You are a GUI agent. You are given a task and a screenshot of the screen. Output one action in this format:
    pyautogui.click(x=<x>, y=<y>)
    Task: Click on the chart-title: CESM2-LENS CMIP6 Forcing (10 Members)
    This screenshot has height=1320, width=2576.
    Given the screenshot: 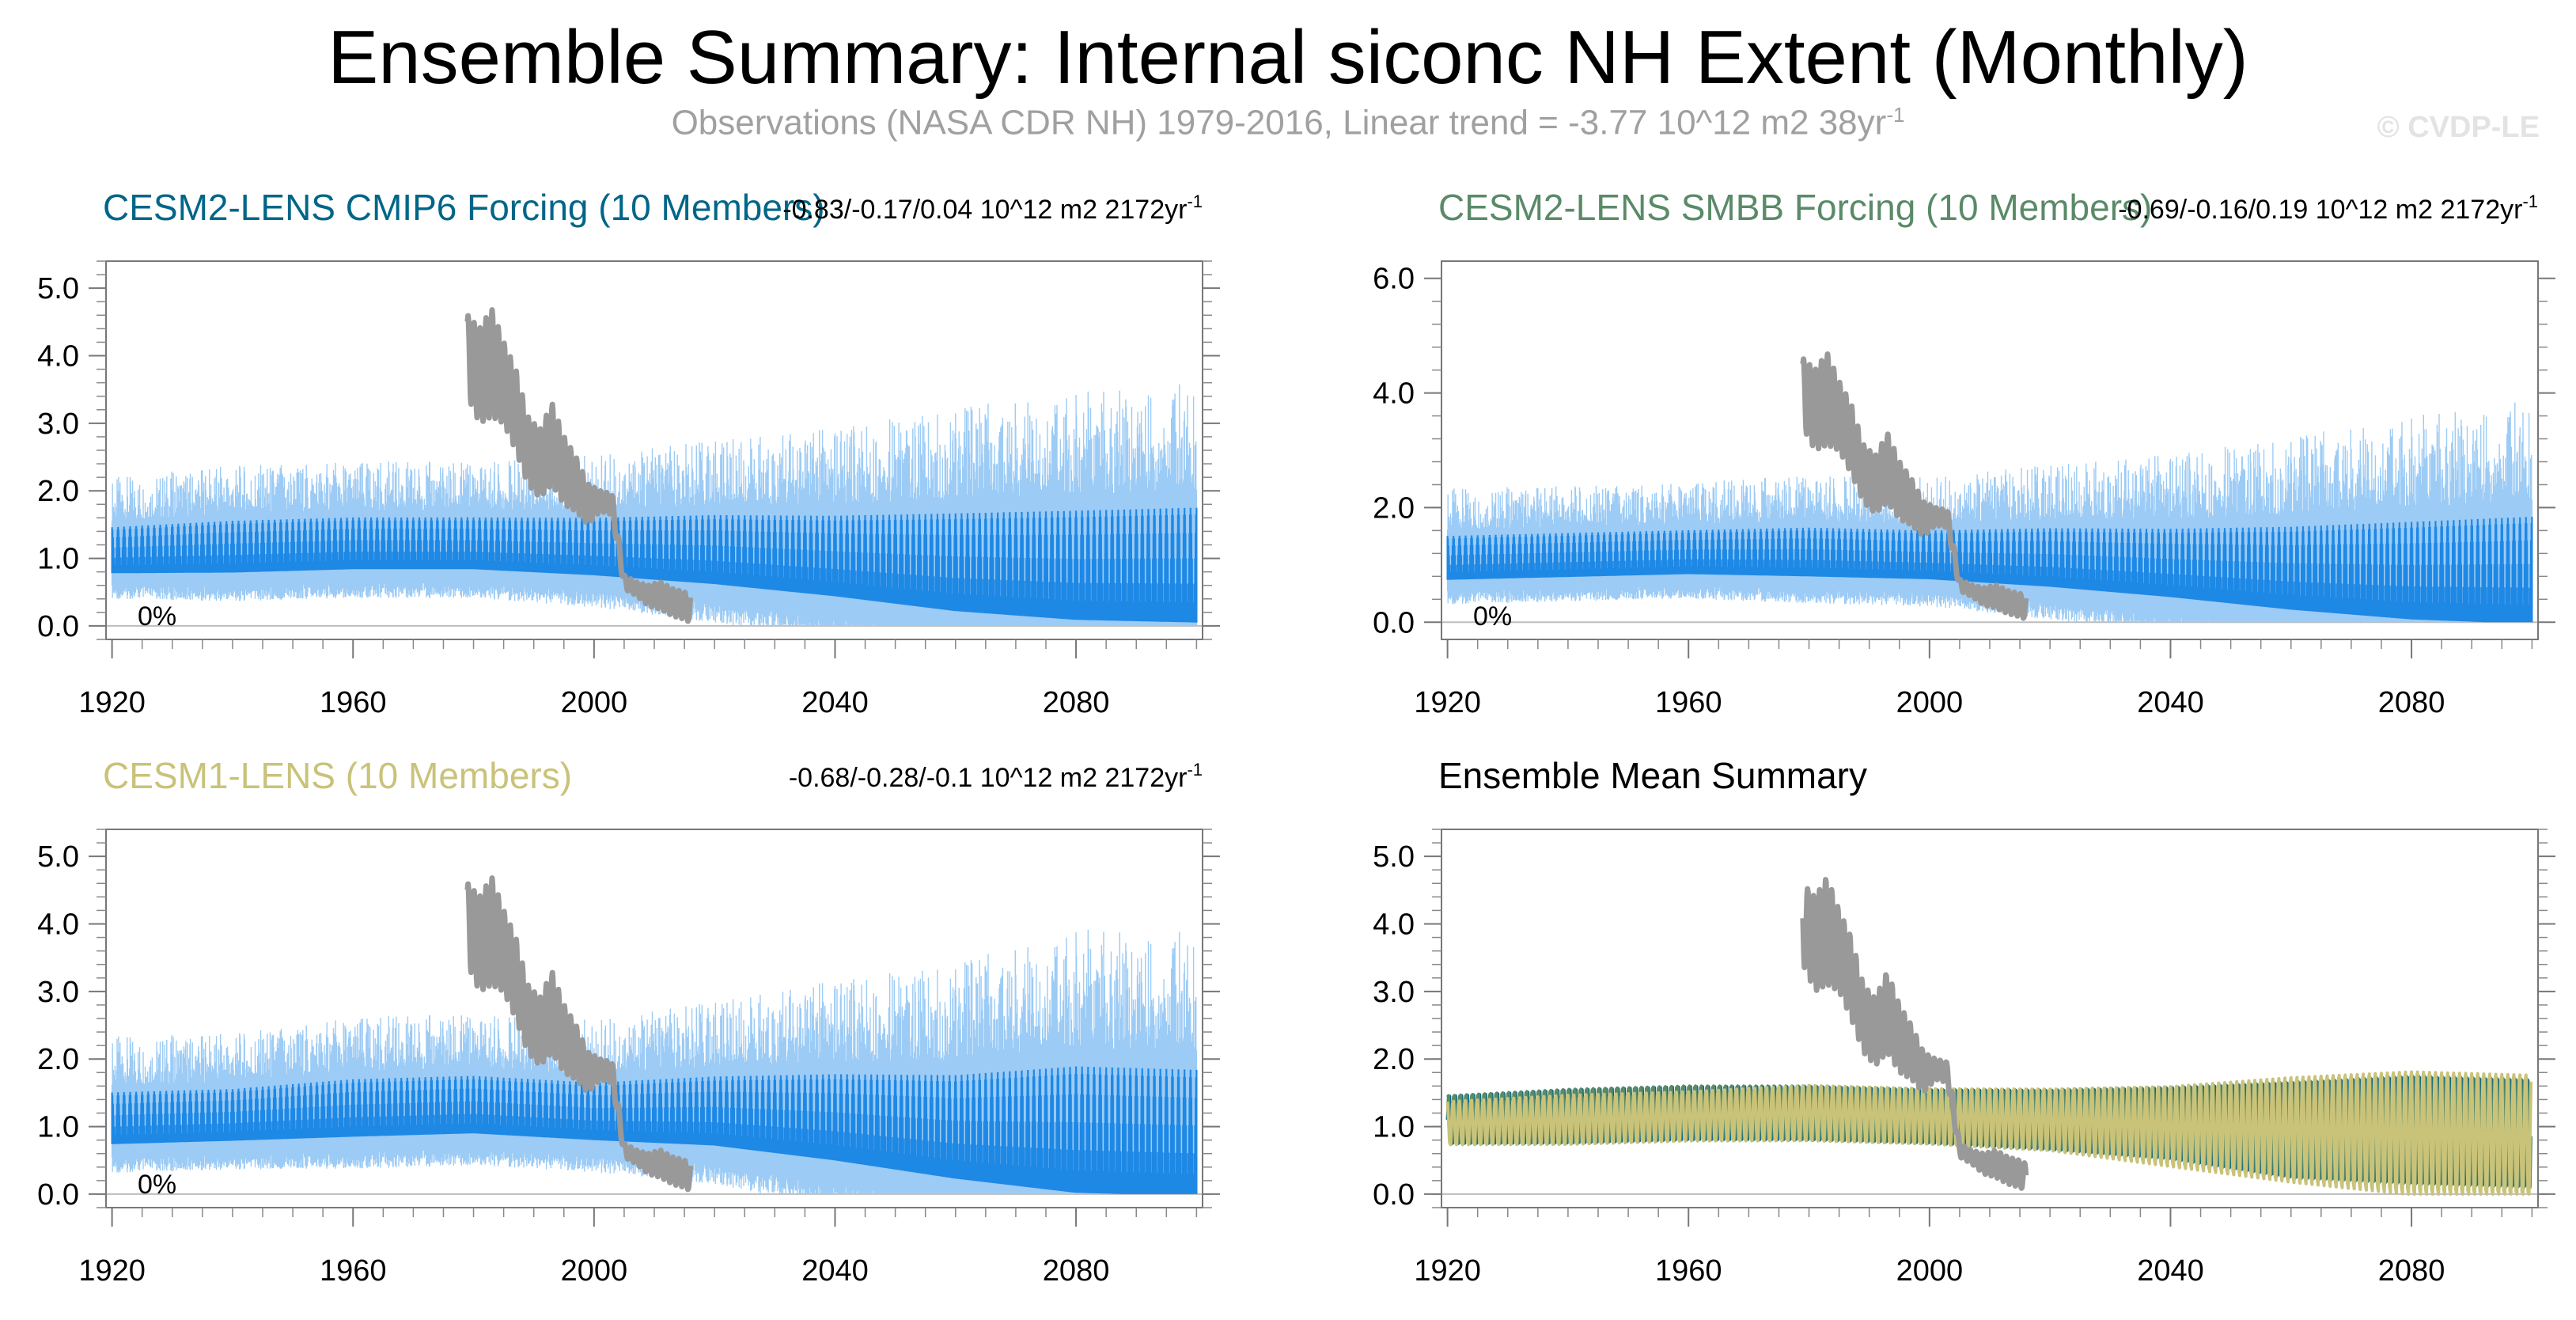 What is the action you would take?
    pyautogui.click(x=464, y=207)
    